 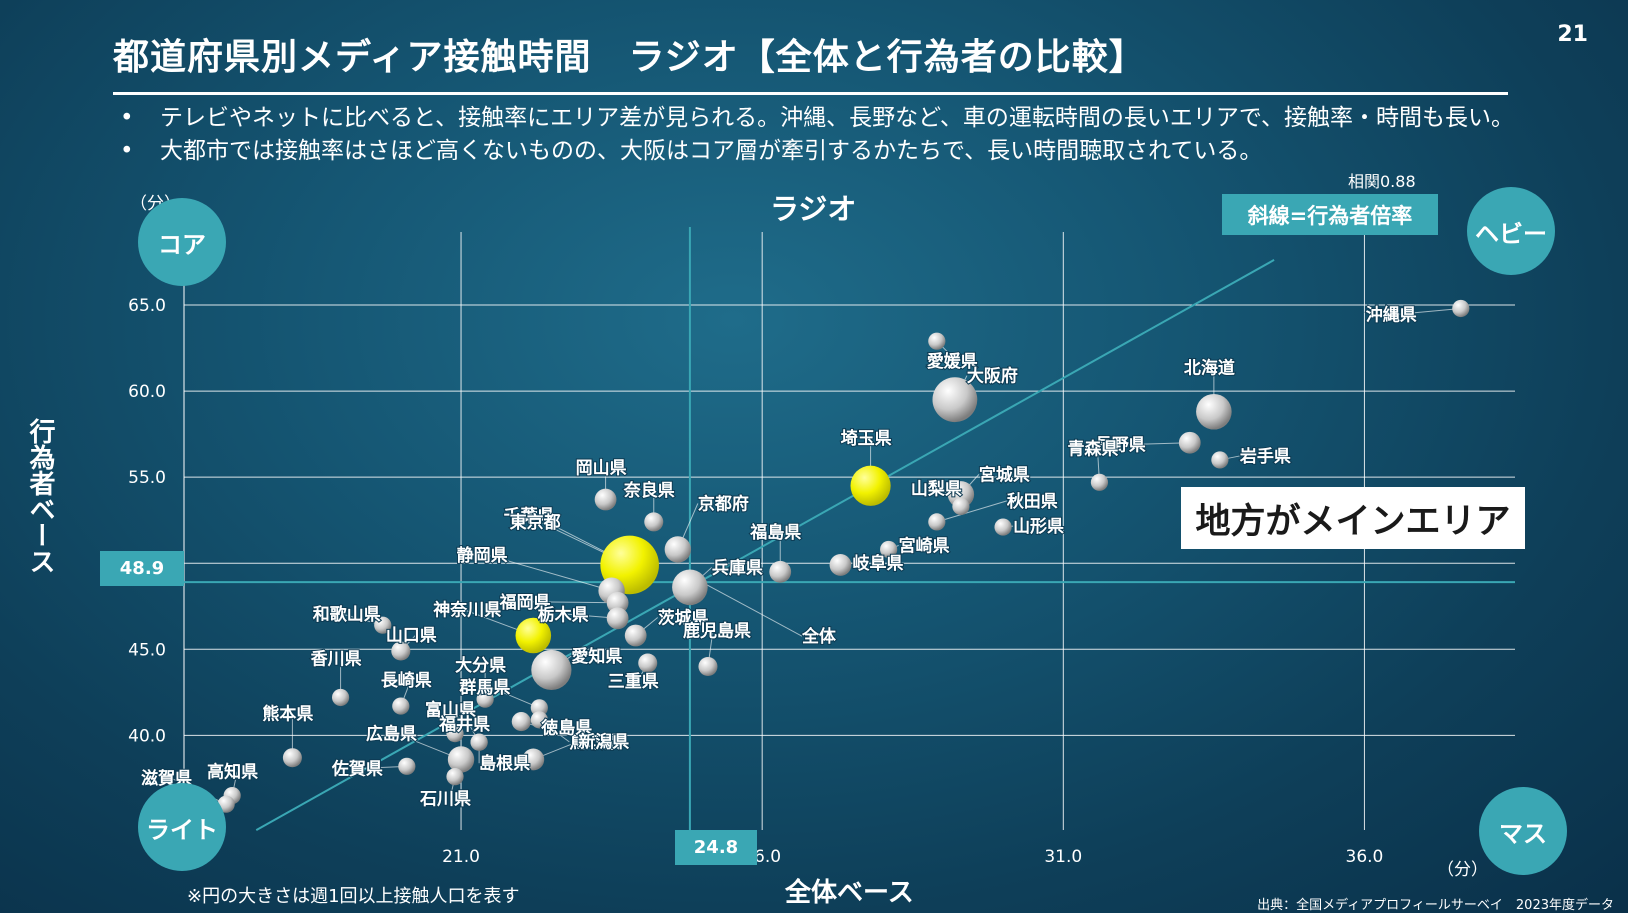 What do you see at coordinates (1032, 501) in the screenshot?
I see `point-label: 秋田県` at bounding box center [1032, 501].